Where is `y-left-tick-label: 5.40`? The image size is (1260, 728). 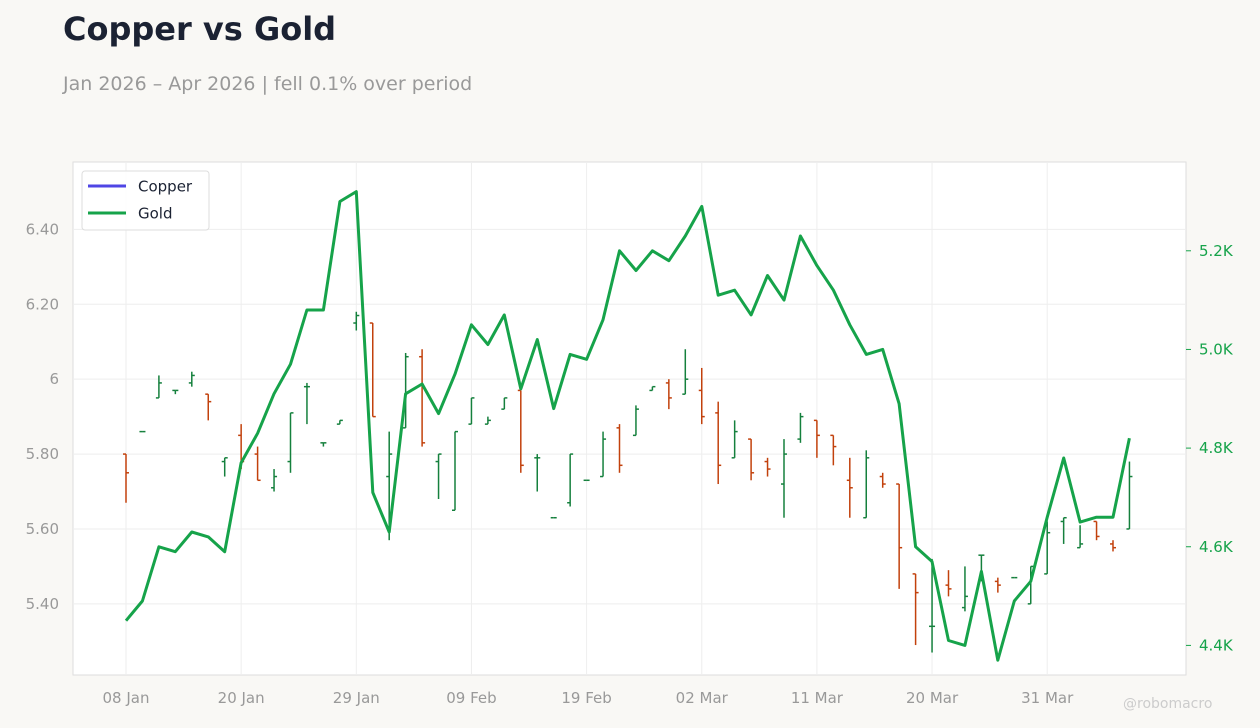
y-left-tick-label: 5.40 is located at coordinates (42, 604).